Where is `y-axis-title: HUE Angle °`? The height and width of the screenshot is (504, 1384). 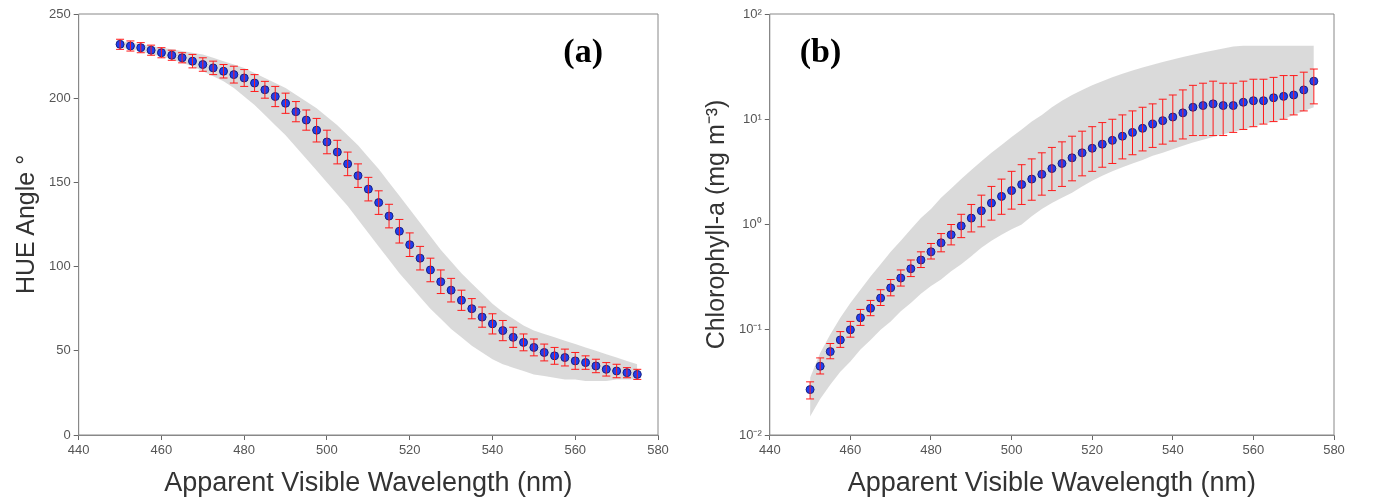
y-axis-title: HUE Angle ° is located at coordinates (24, 224).